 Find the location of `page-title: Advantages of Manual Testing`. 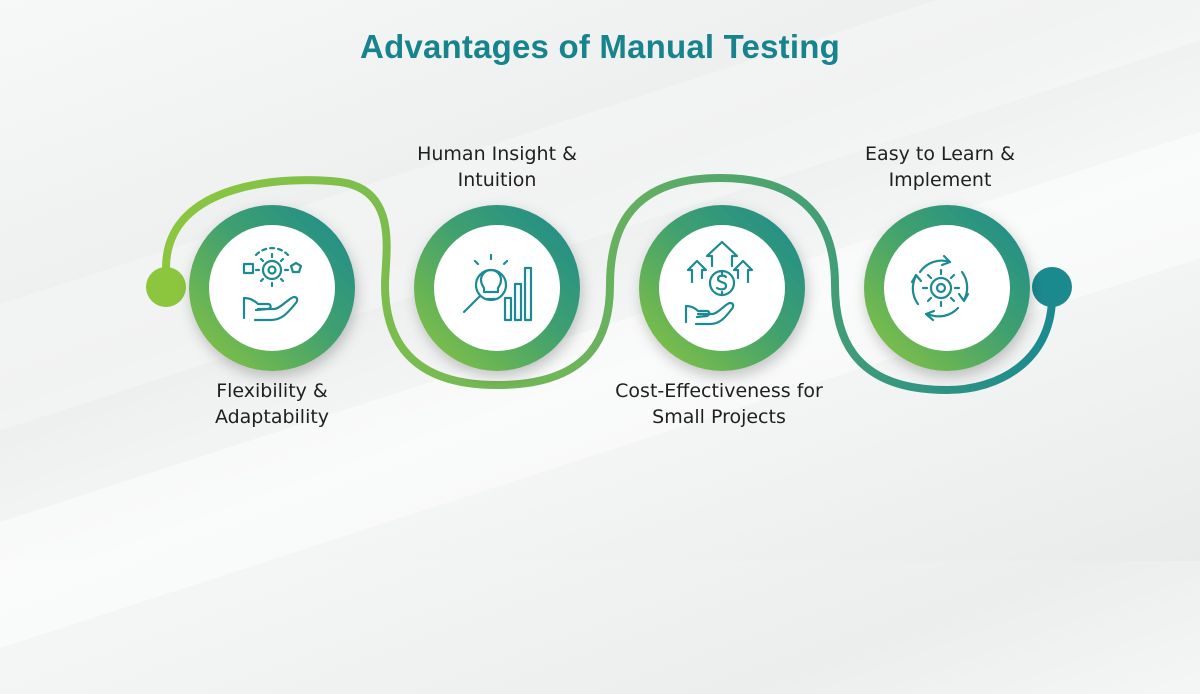

page-title: Advantages of Manual Testing is located at coordinates (600, 46).